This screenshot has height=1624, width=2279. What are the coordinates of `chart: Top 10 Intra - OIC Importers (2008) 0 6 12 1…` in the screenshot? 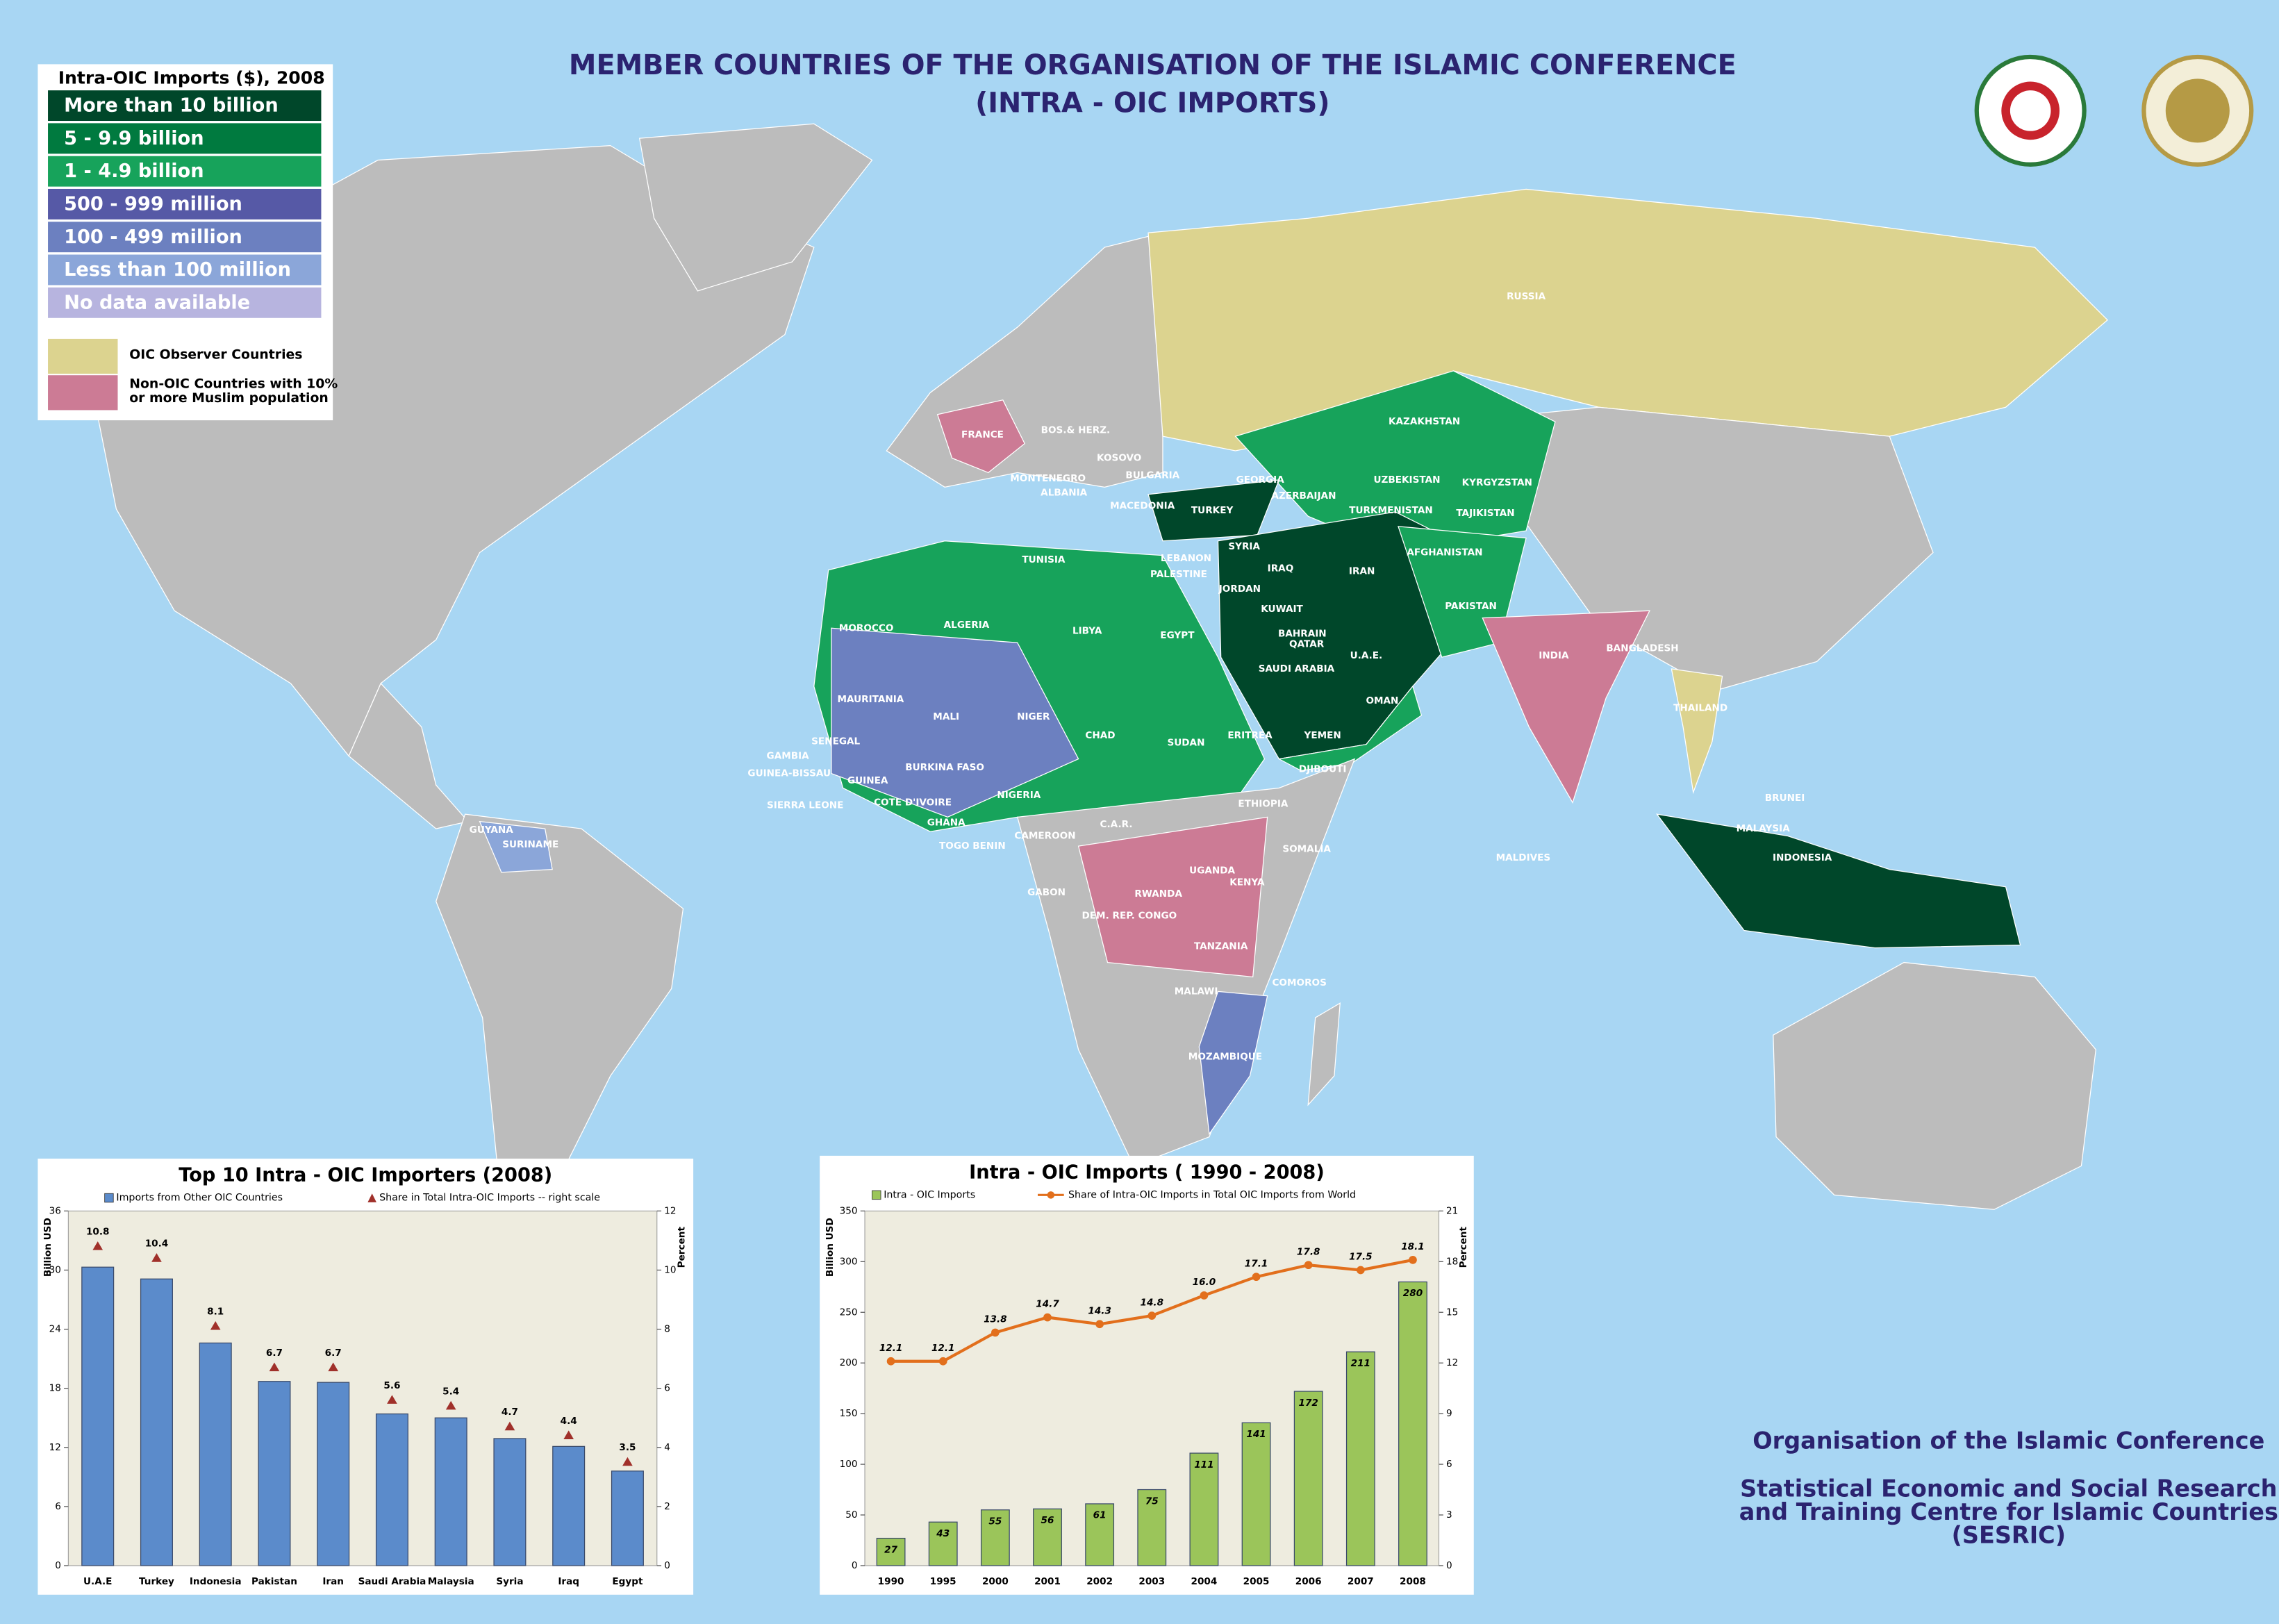 It's located at (366, 1377).